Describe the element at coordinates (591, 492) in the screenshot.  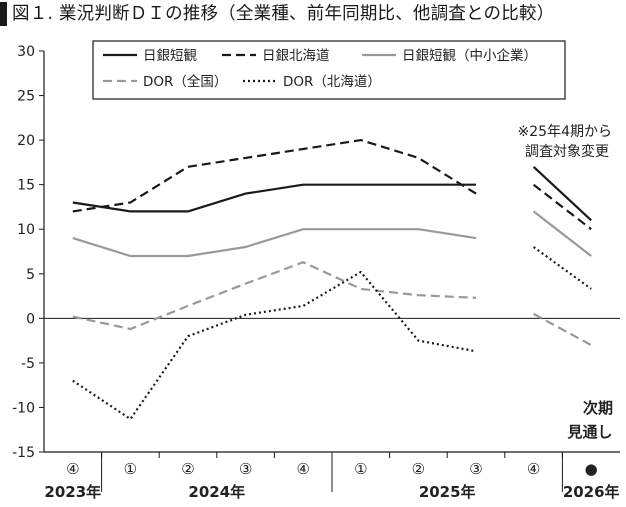
I see `year-label: 2026年` at that location.